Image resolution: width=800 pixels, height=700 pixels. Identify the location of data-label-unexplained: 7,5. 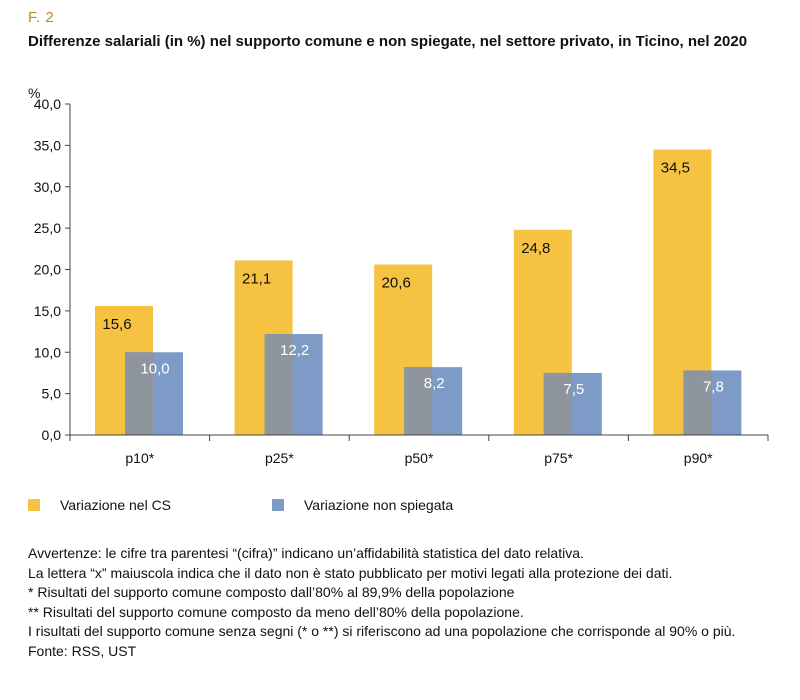
(573, 389).